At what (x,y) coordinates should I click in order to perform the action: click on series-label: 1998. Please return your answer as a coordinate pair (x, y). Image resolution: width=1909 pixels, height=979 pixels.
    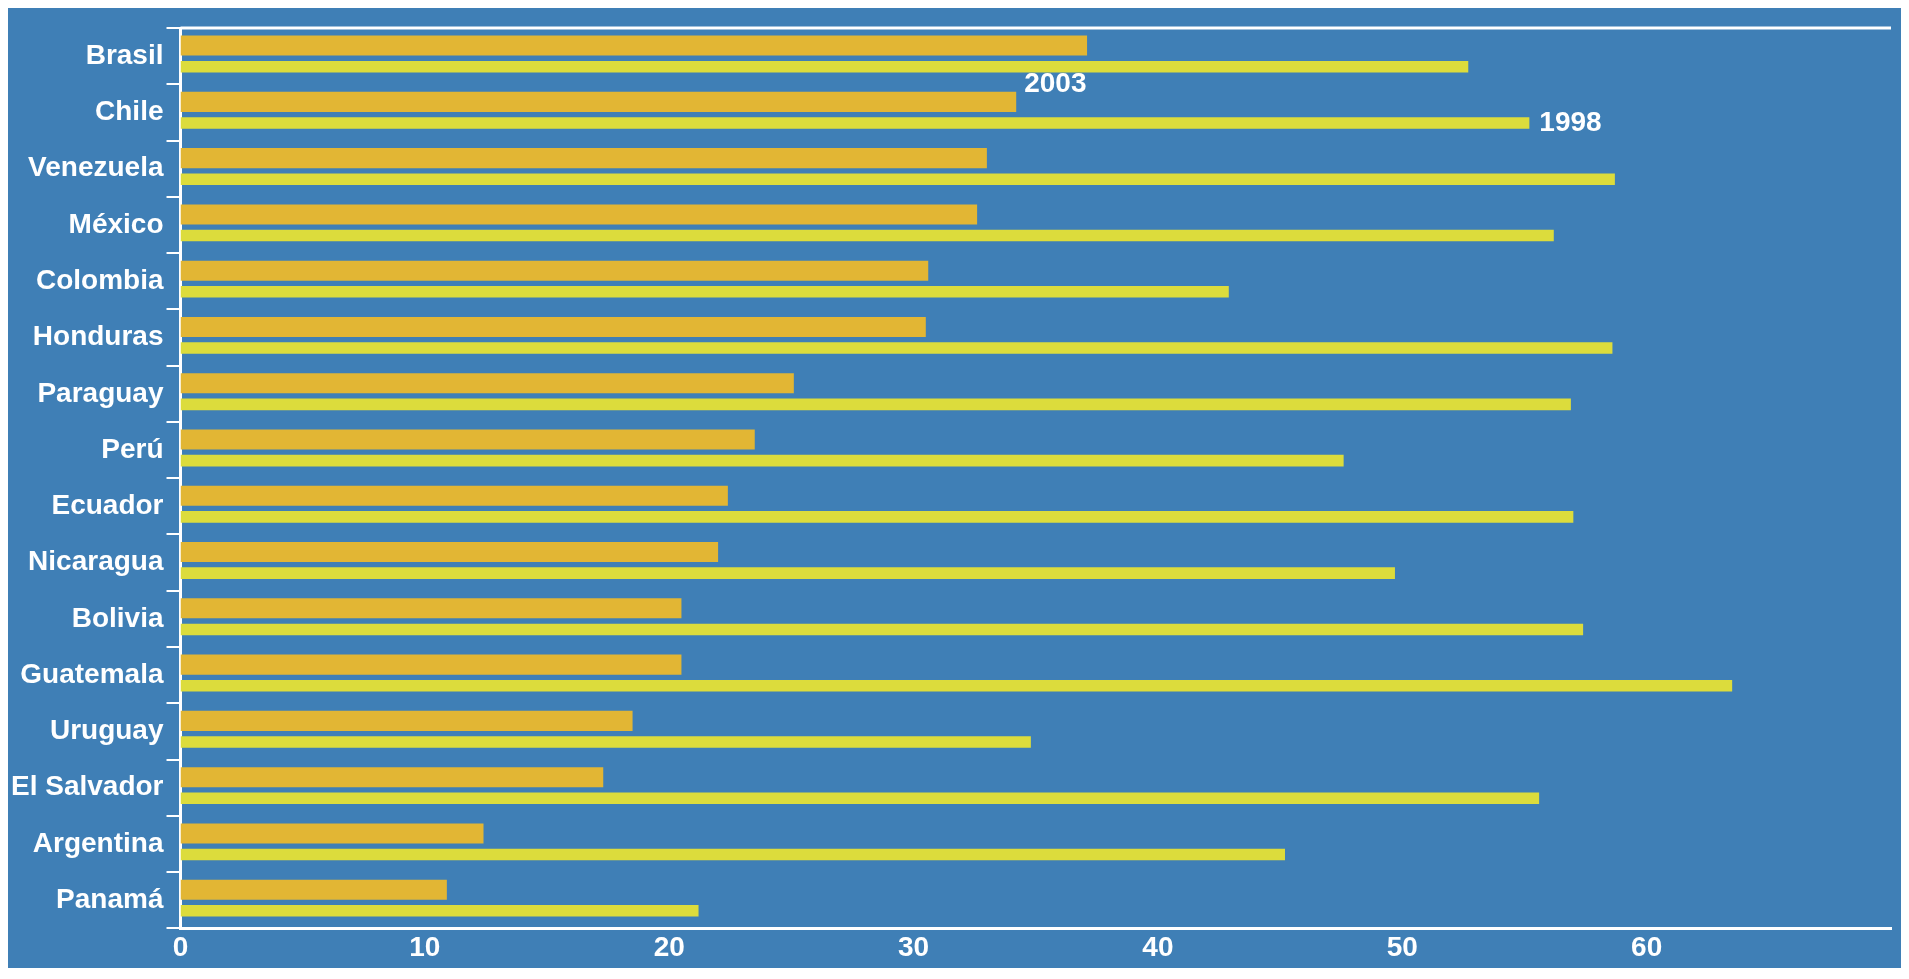
    Looking at the image, I should click on (1570, 121).